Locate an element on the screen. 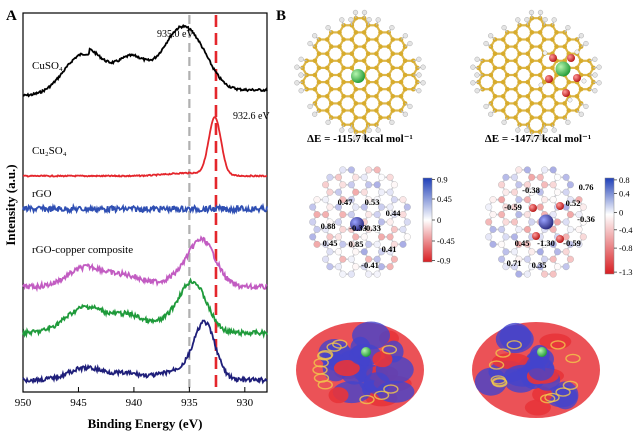  isosurface-lobe is located at coordinates (490, 381).